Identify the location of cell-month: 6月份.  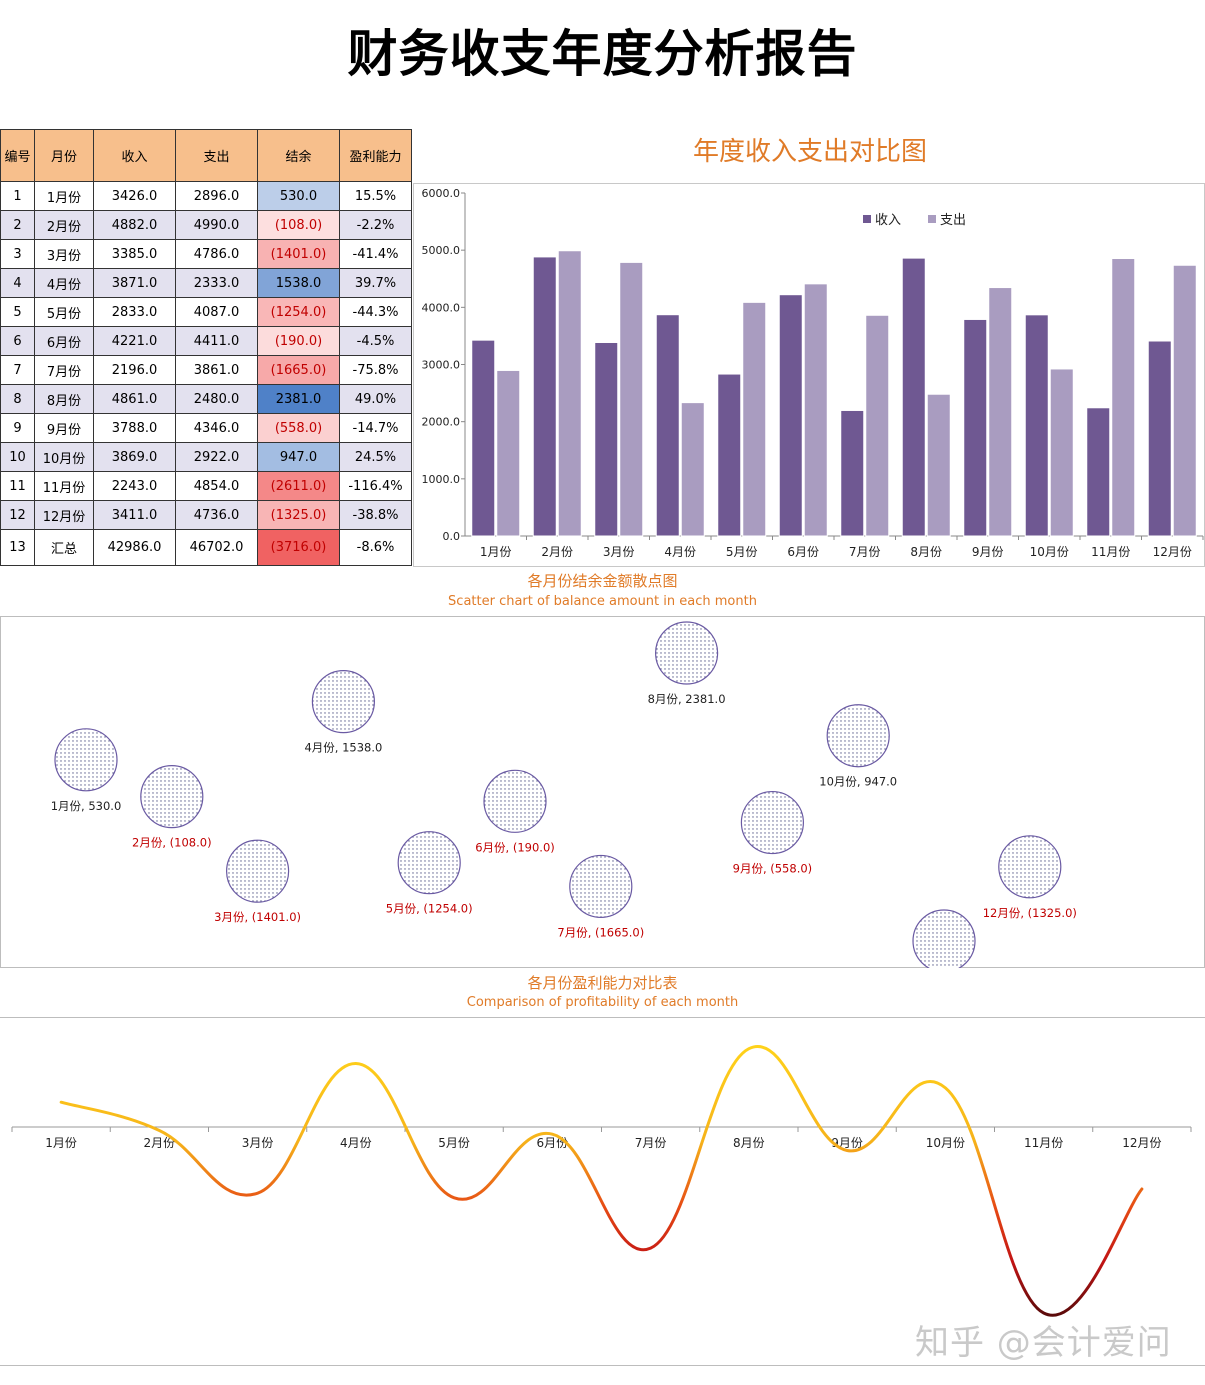
(64, 341).